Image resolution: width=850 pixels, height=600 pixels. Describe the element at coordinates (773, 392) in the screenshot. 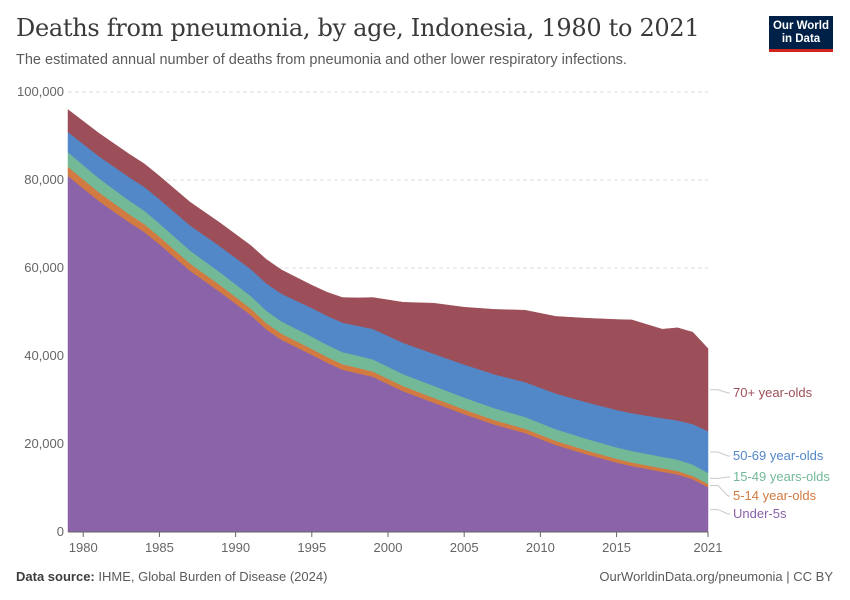

I see `series-label-4: 70+ year-olds` at that location.